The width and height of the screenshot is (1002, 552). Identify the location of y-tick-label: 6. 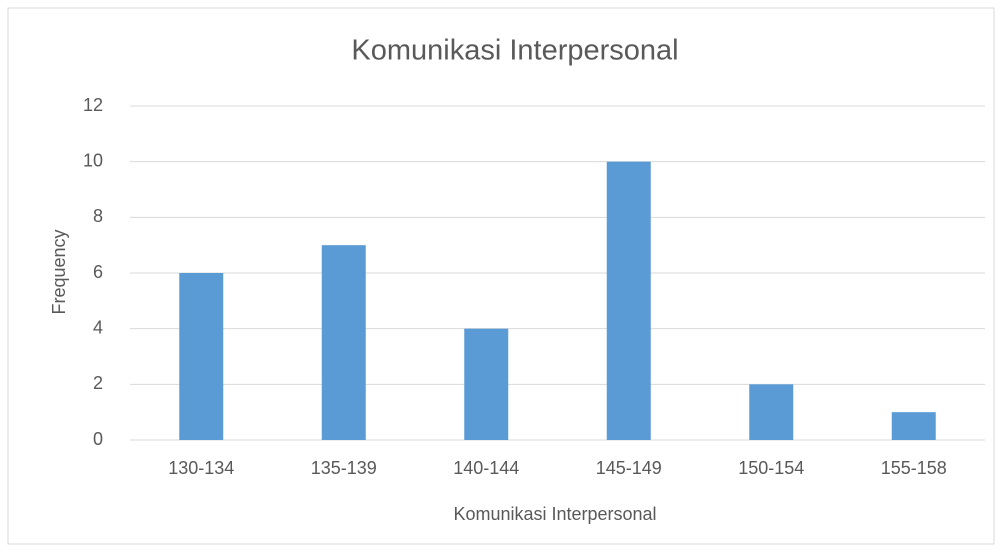
(98, 272).